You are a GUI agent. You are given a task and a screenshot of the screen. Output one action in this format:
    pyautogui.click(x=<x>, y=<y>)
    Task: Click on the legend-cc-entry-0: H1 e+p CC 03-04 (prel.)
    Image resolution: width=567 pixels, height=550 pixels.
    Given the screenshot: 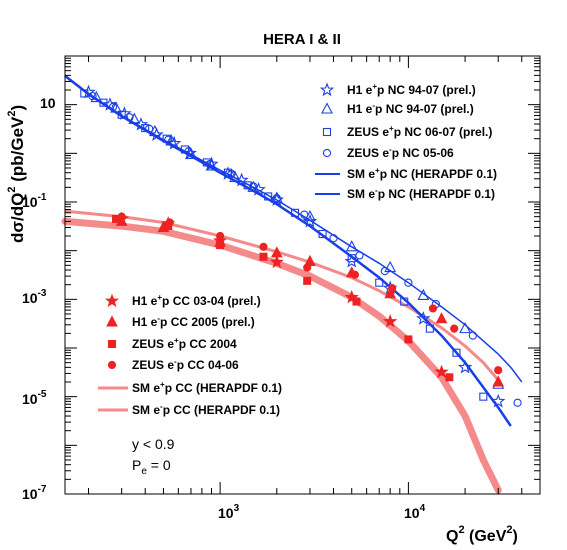 What is the action you would take?
    pyautogui.click(x=196, y=300)
    